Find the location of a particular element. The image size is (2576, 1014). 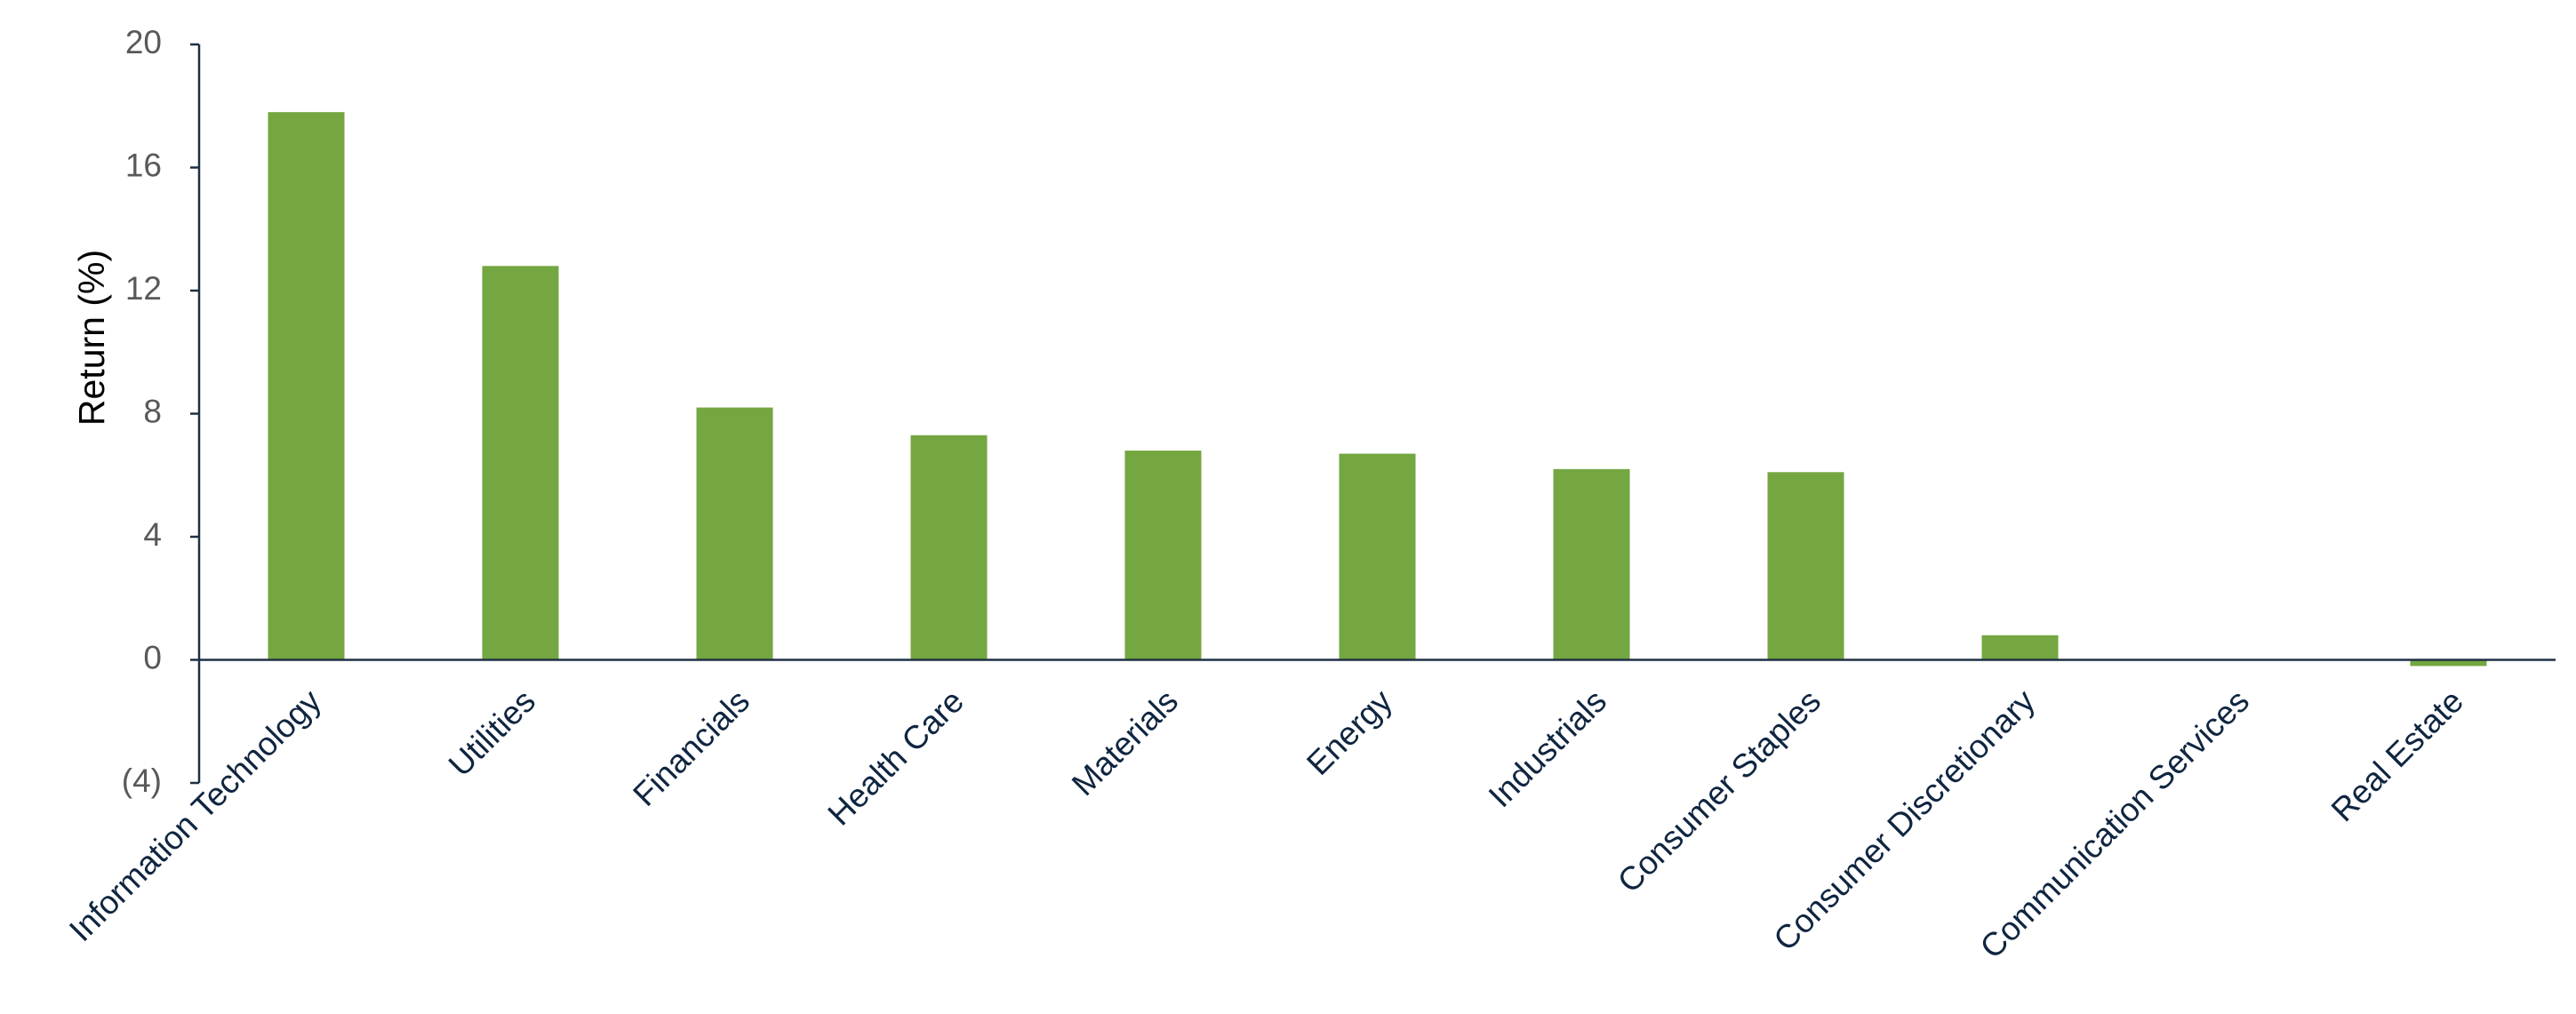

x-tick-label: Energy is located at coordinates (1349, 733).